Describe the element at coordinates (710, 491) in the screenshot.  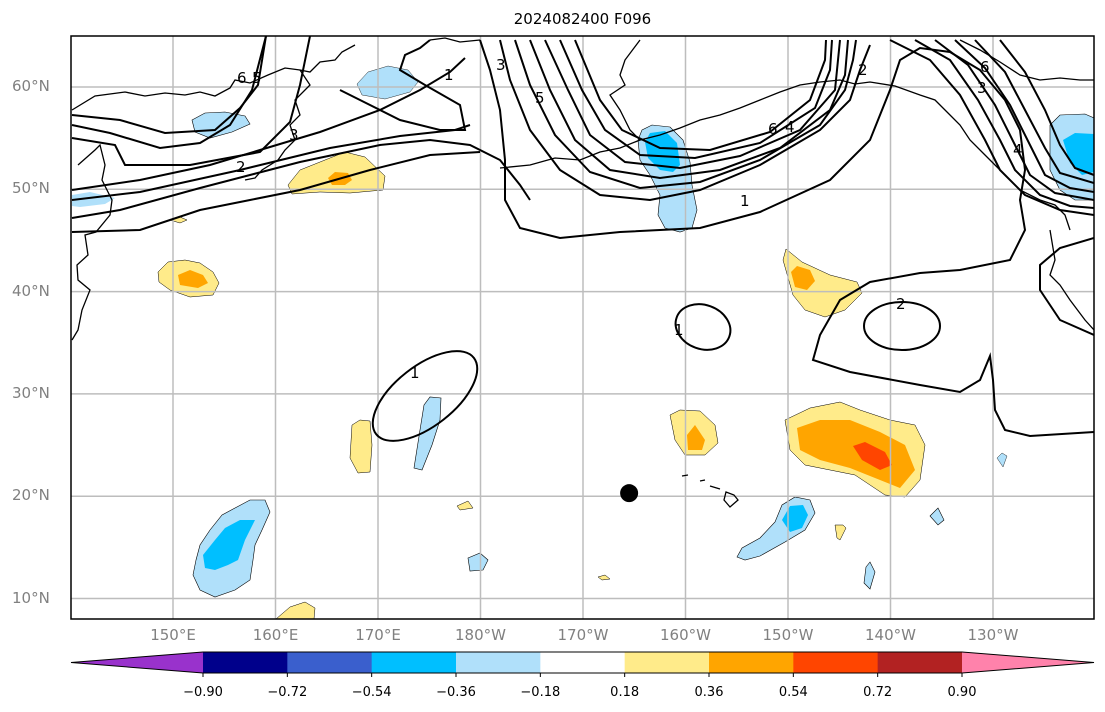
I see `hawaii-islands` at that location.